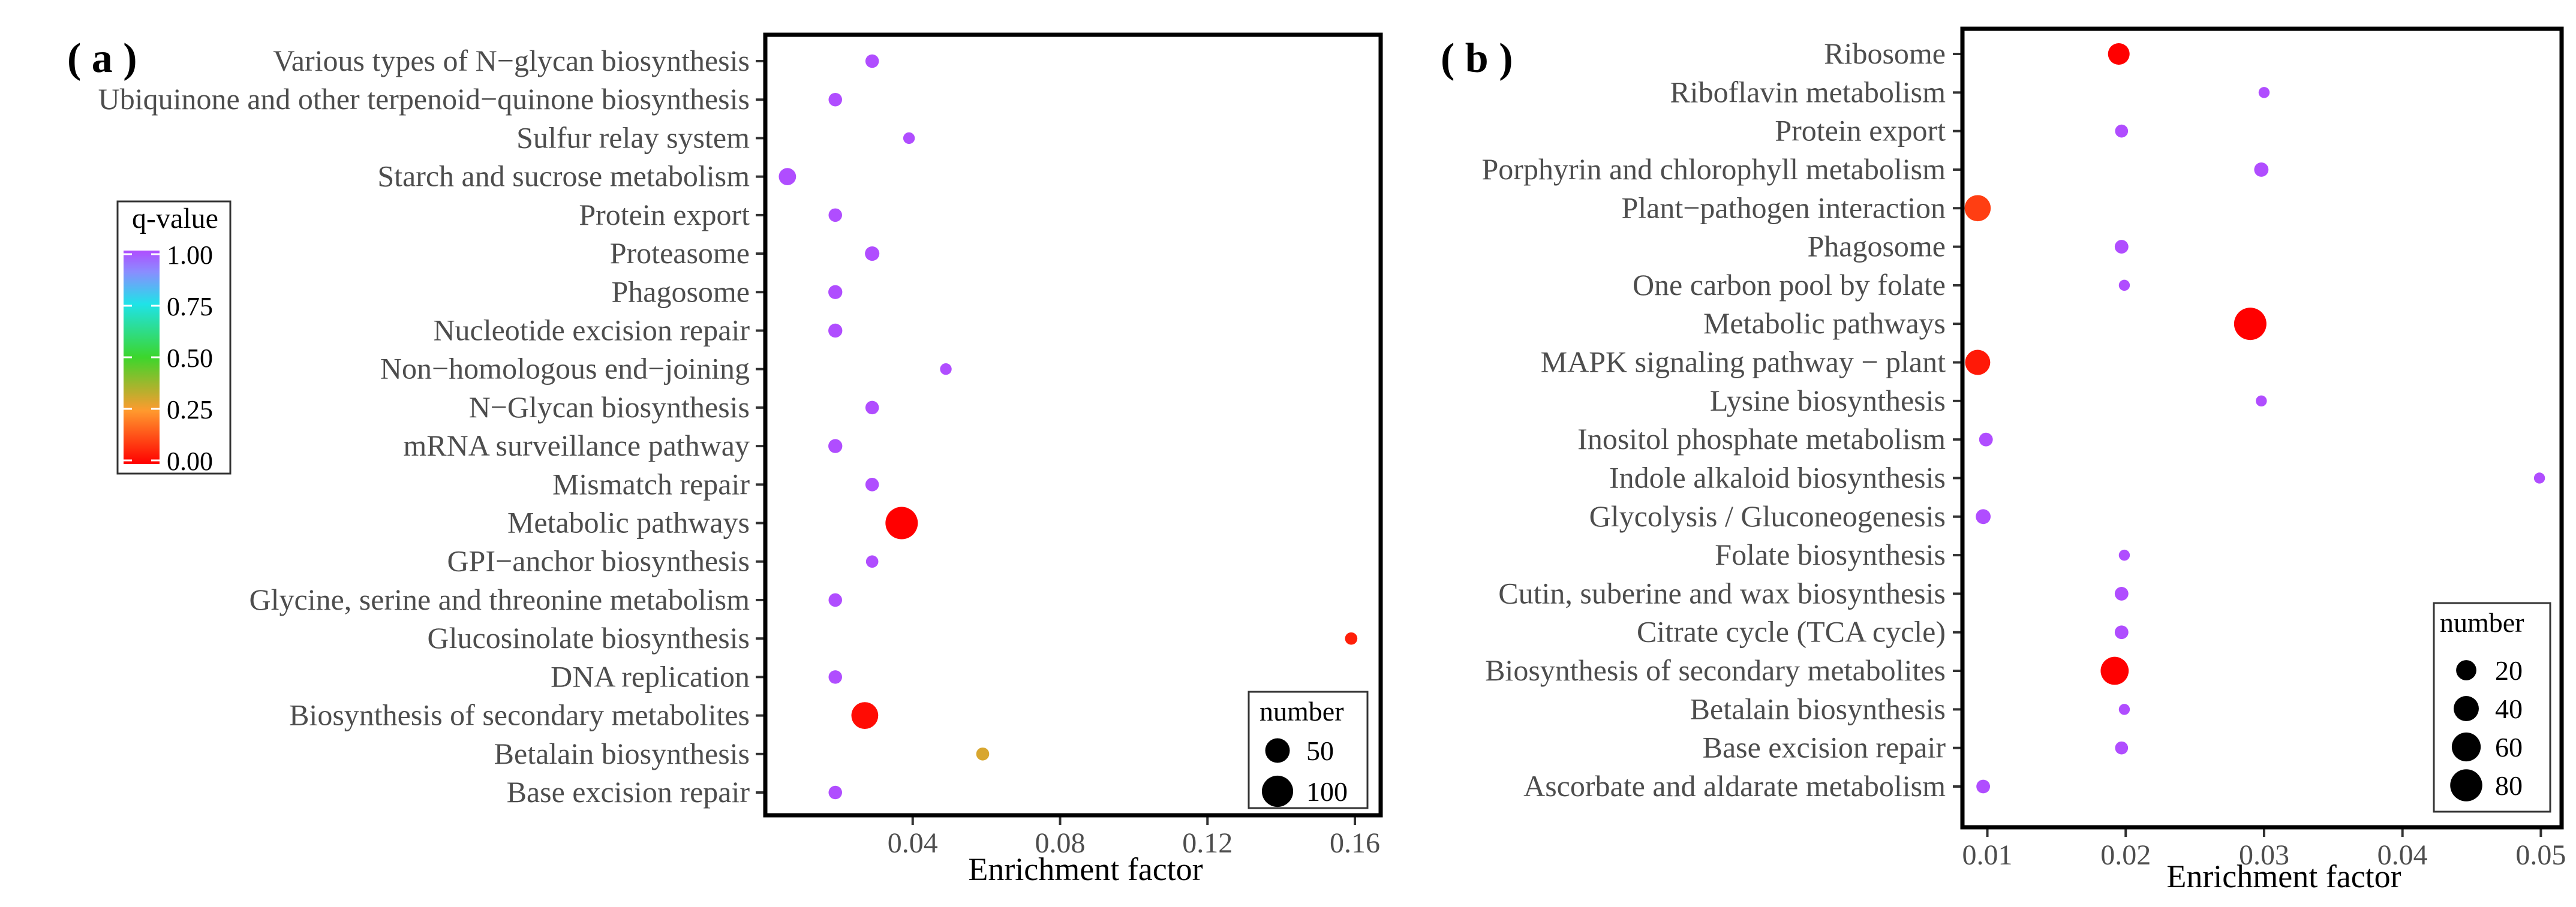  Describe the element at coordinates (500, 599) in the screenshot. I see `category-label: Glycine, serine and threonine metabolism` at that location.